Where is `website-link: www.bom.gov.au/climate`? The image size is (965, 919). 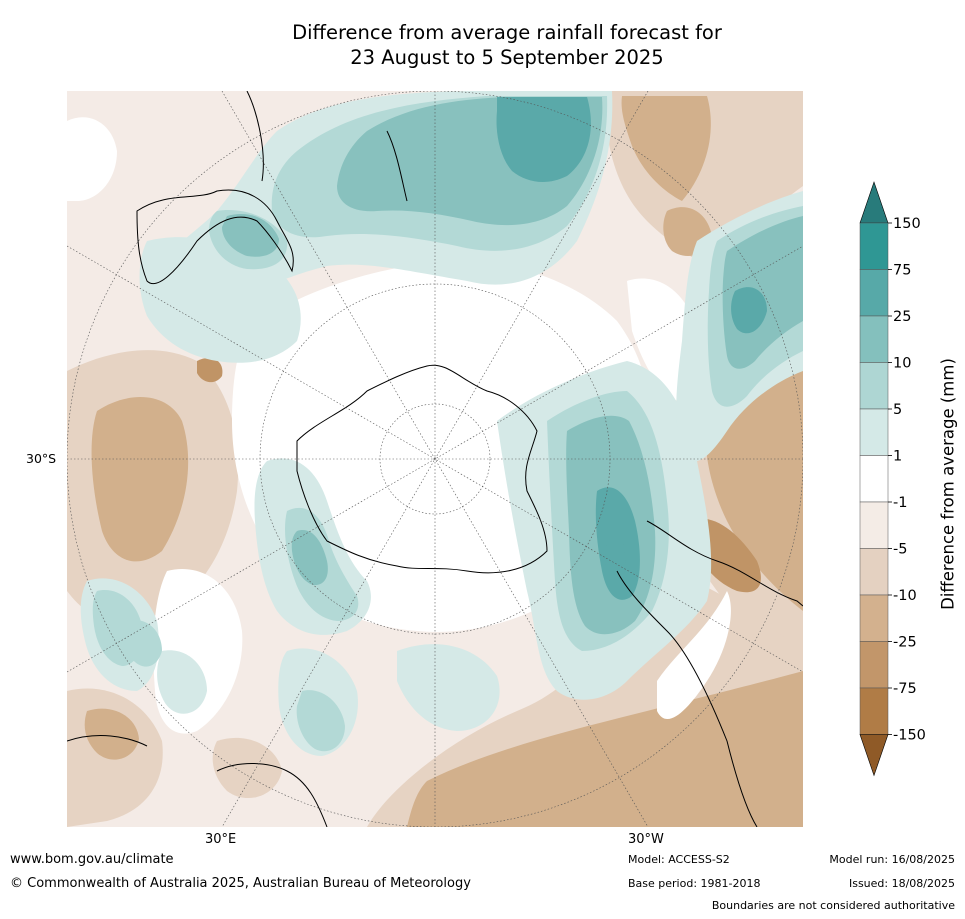 website-link: www.bom.gov.au/climate is located at coordinates (92, 859).